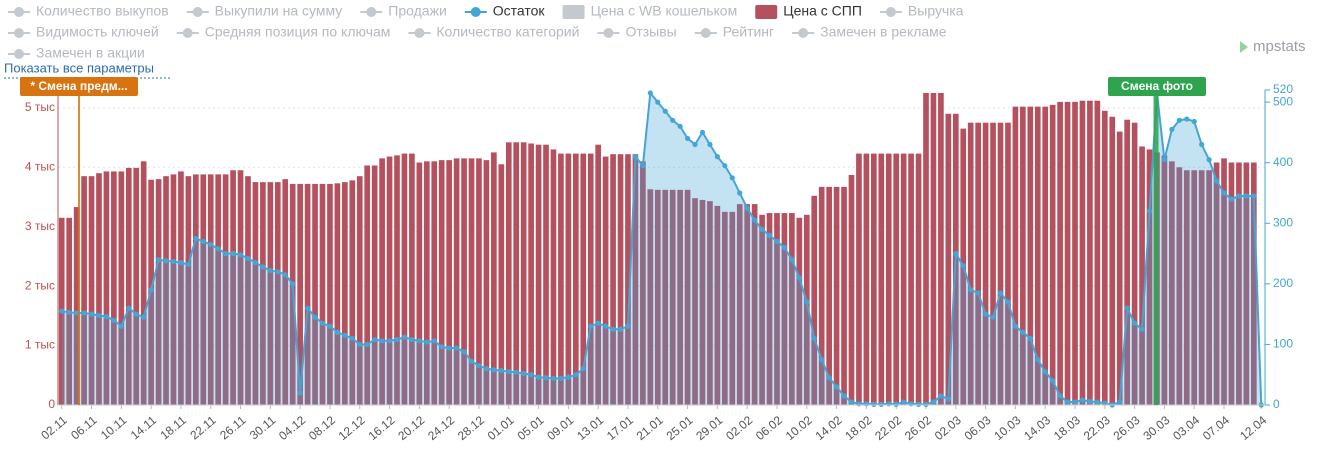  Describe the element at coordinates (76, 53) in the screenshot. I see `legend-item: Замечен в акции` at that location.